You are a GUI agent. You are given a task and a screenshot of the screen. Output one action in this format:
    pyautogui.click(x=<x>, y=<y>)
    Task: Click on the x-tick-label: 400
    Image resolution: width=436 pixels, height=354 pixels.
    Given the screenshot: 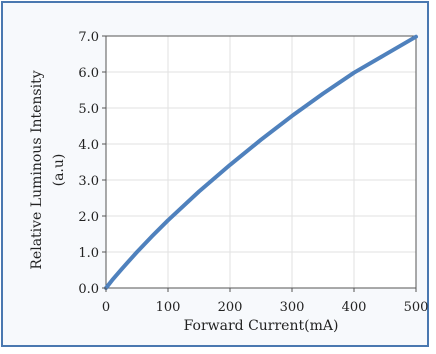 What is the action you would take?
    pyautogui.click(x=354, y=307)
    